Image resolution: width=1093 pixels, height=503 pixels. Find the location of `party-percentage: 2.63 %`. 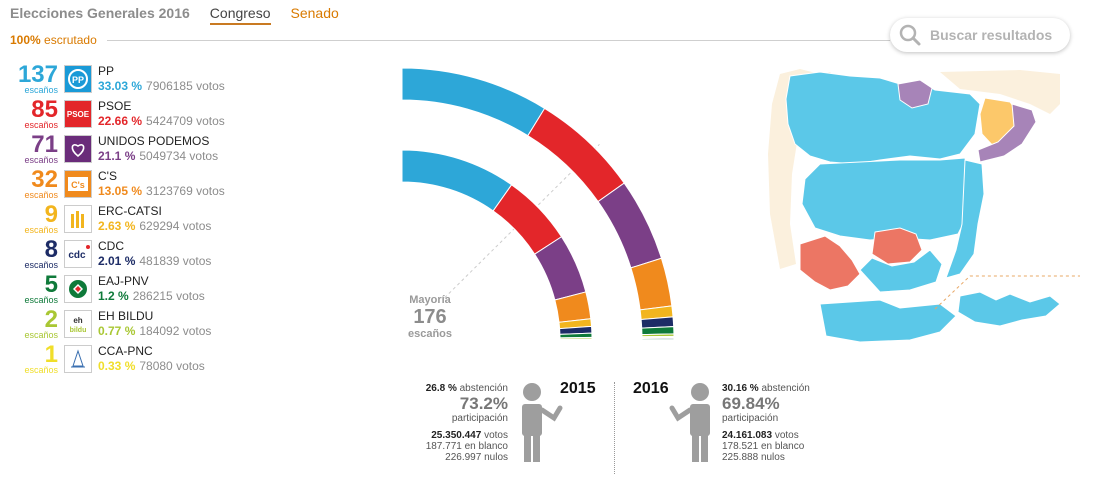

party-percentage: 2.63 % is located at coordinates (117, 226).